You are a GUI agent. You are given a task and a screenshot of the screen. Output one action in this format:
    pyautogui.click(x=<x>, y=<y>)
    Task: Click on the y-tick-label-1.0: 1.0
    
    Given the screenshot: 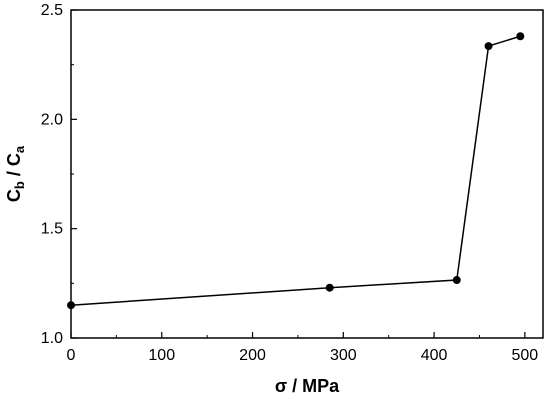 What is the action you would take?
    pyautogui.click(x=52, y=338)
    